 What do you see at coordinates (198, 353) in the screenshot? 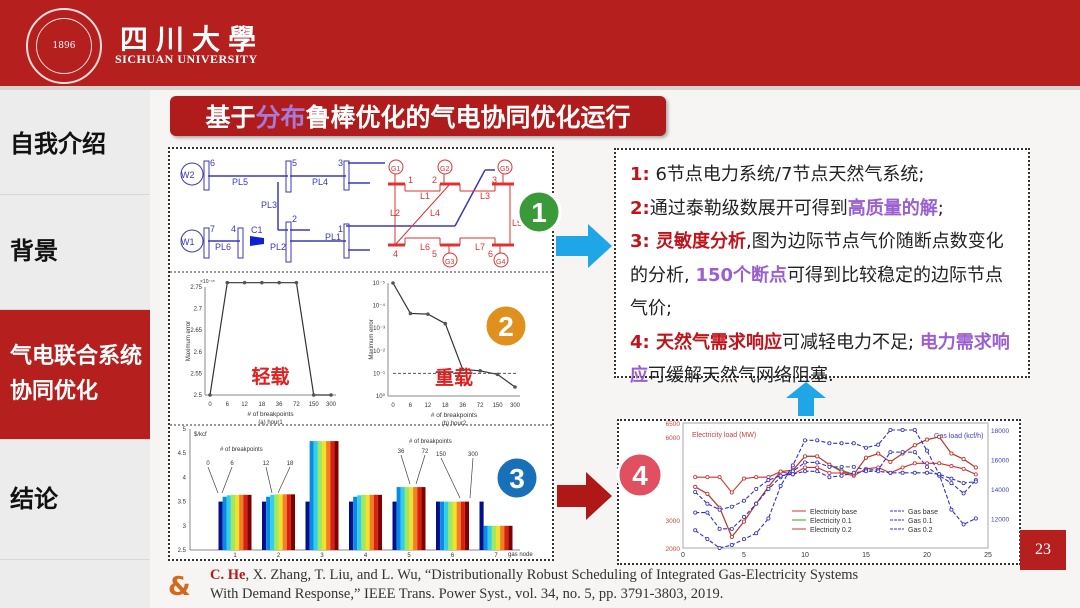
I see `y-tick-label: 2.6` at bounding box center [198, 353].